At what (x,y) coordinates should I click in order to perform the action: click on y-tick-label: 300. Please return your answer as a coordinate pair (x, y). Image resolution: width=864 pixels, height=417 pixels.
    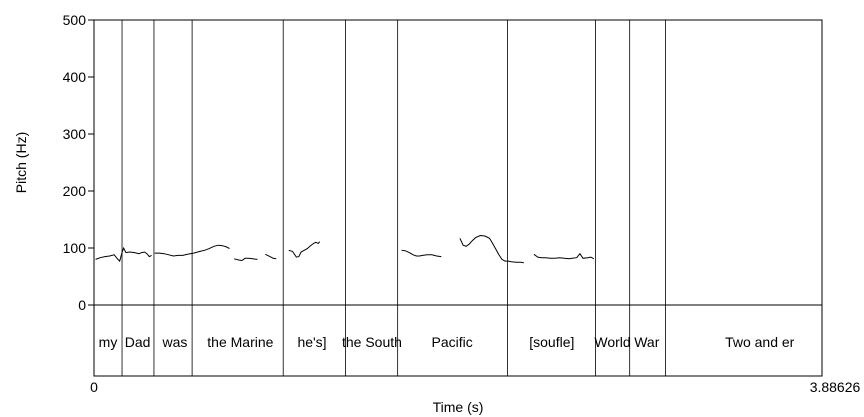
    Looking at the image, I should click on (75, 134).